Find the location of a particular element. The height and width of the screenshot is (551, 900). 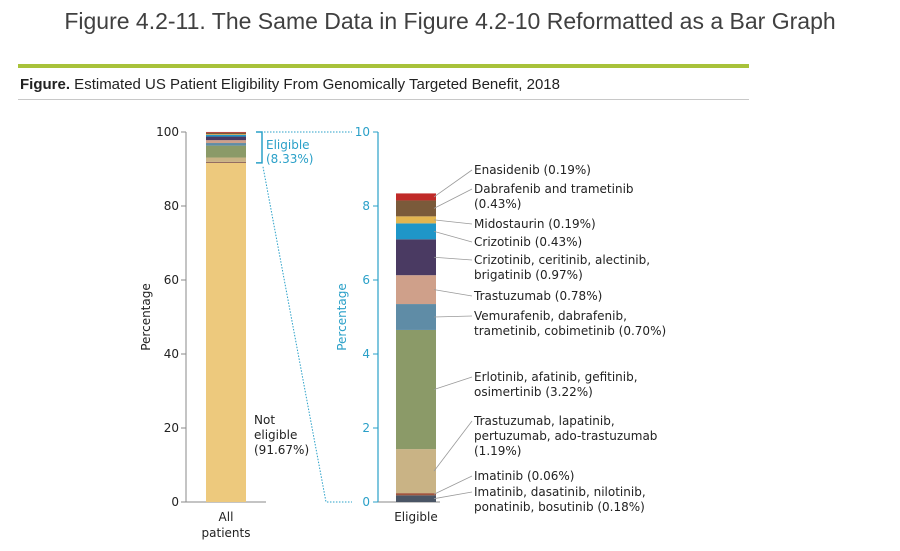

left-x-category-label: All is located at coordinates (226, 517).